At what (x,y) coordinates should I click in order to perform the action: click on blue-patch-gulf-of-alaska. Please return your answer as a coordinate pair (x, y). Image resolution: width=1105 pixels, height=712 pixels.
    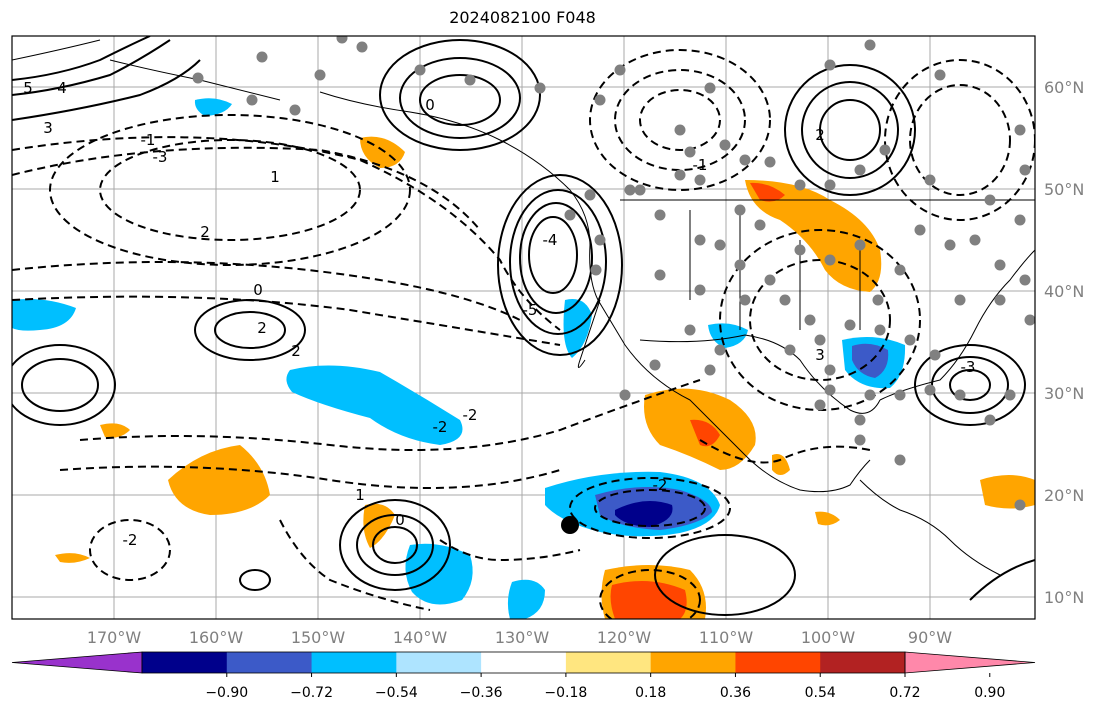
    Looking at the image, I should click on (213, 107).